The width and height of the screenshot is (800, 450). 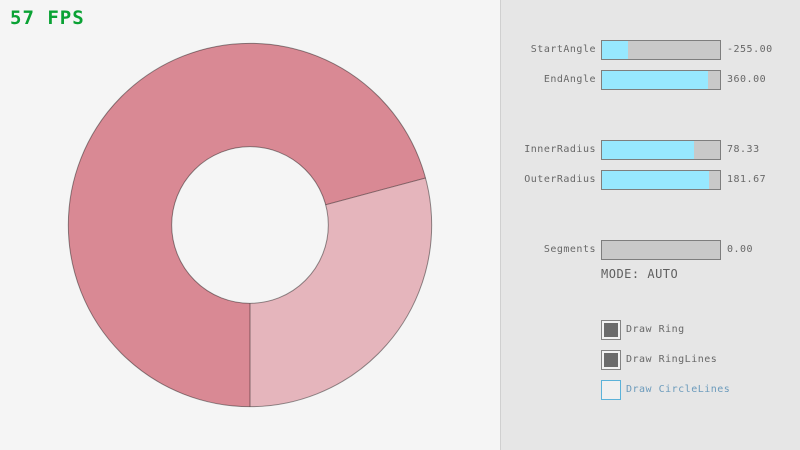 I want to click on draw-ring-checkbox, so click(x=611, y=330).